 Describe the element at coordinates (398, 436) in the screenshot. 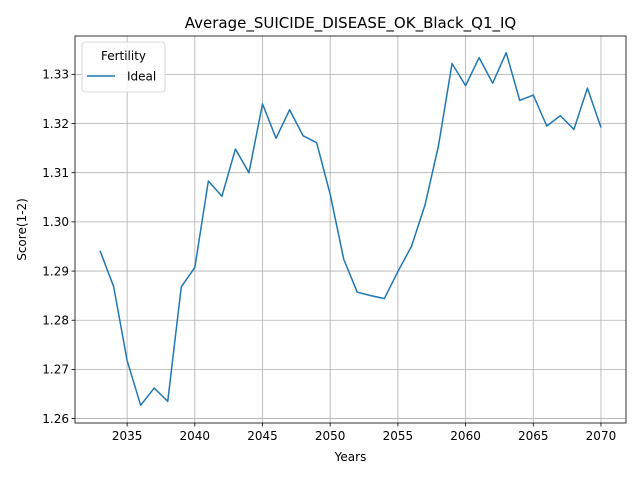

I see `x-tick-label: 2055` at that location.